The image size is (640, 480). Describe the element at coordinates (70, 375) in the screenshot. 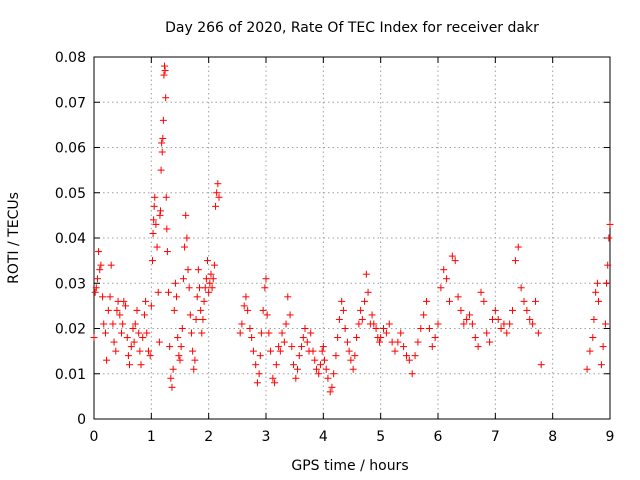

I see `y-tick-label: 0.01` at that location.